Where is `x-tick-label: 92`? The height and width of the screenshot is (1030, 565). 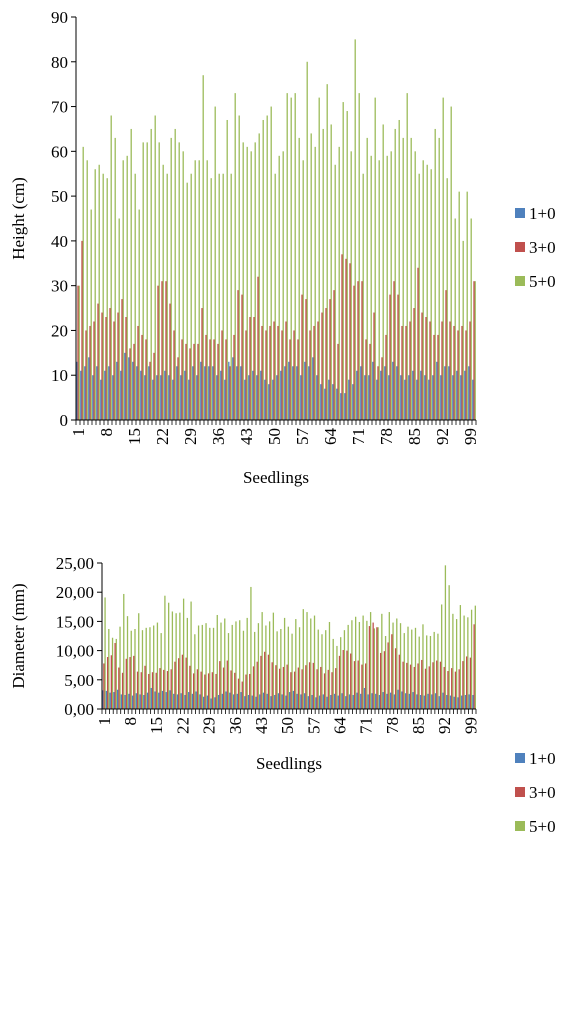
x-tick-label: 92 is located at coordinates (444, 725).